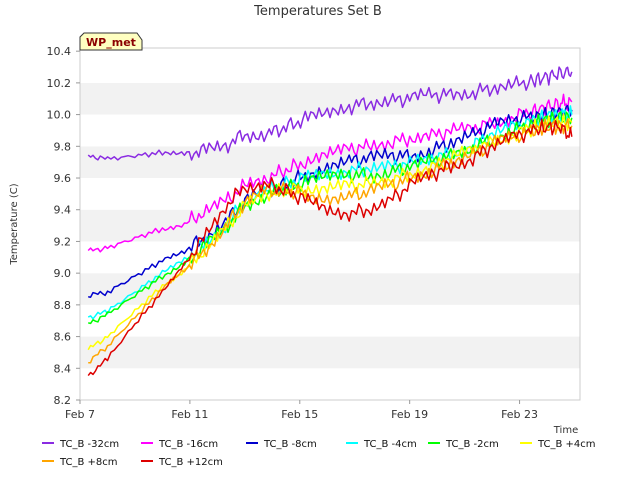  I want to click on legend-label: TC_B +12cm, so click(190, 462).